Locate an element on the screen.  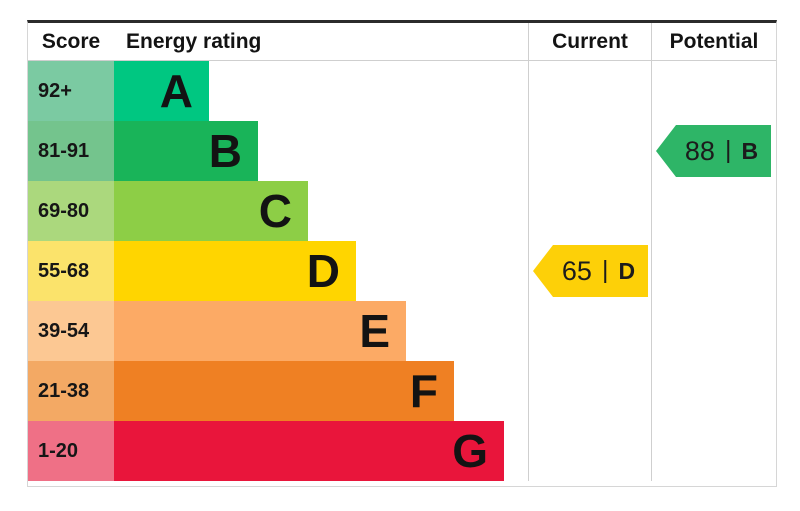
rating-bar-g: G is located at coordinates (309, 451).